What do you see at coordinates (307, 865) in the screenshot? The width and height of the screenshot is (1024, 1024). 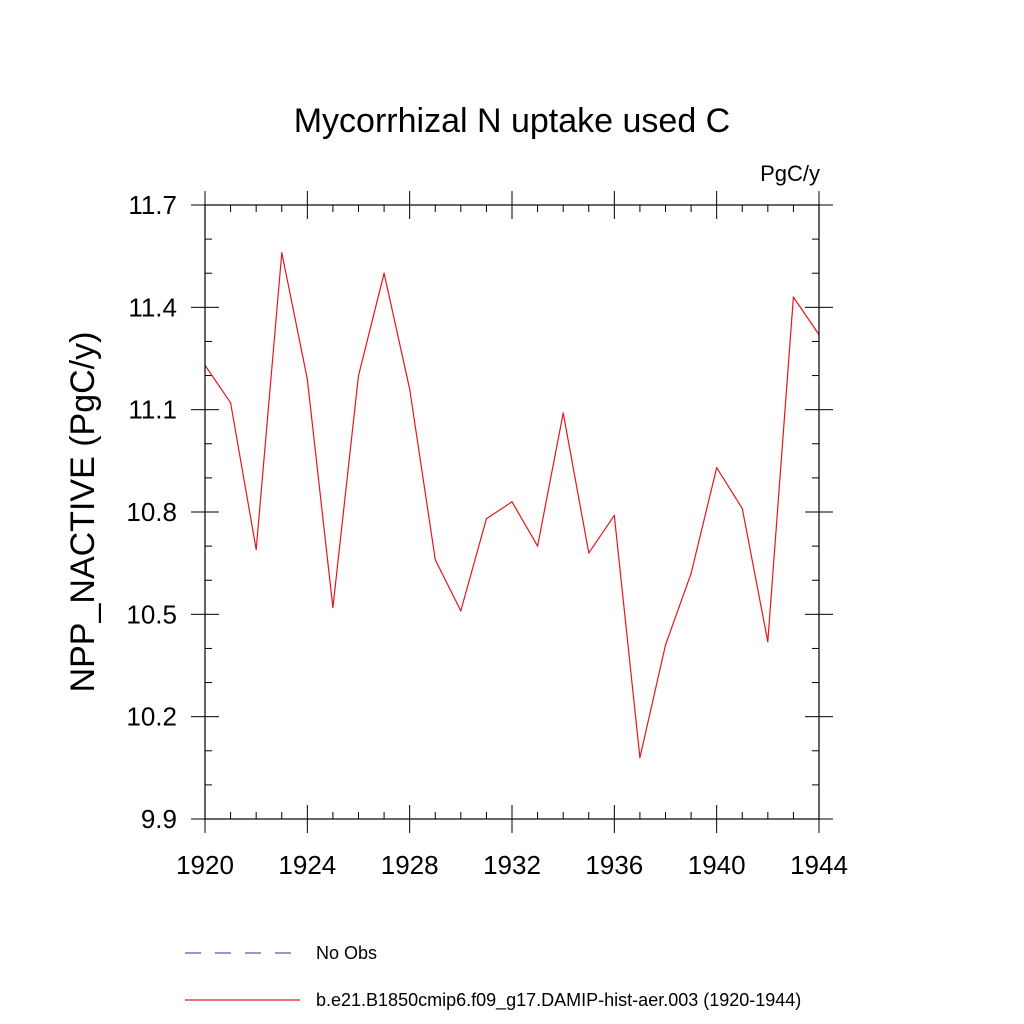 I see `x-tick-label: 1924` at bounding box center [307, 865].